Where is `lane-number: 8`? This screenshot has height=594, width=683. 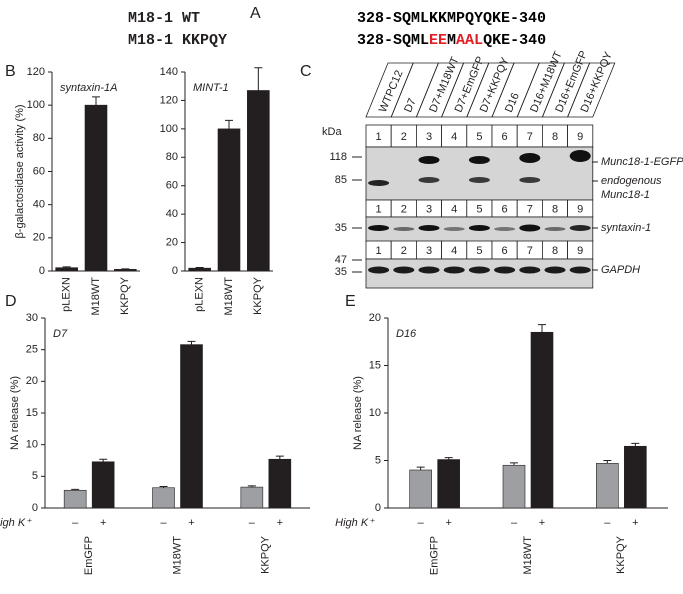 lane-number: 8 is located at coordinates (555, 137).